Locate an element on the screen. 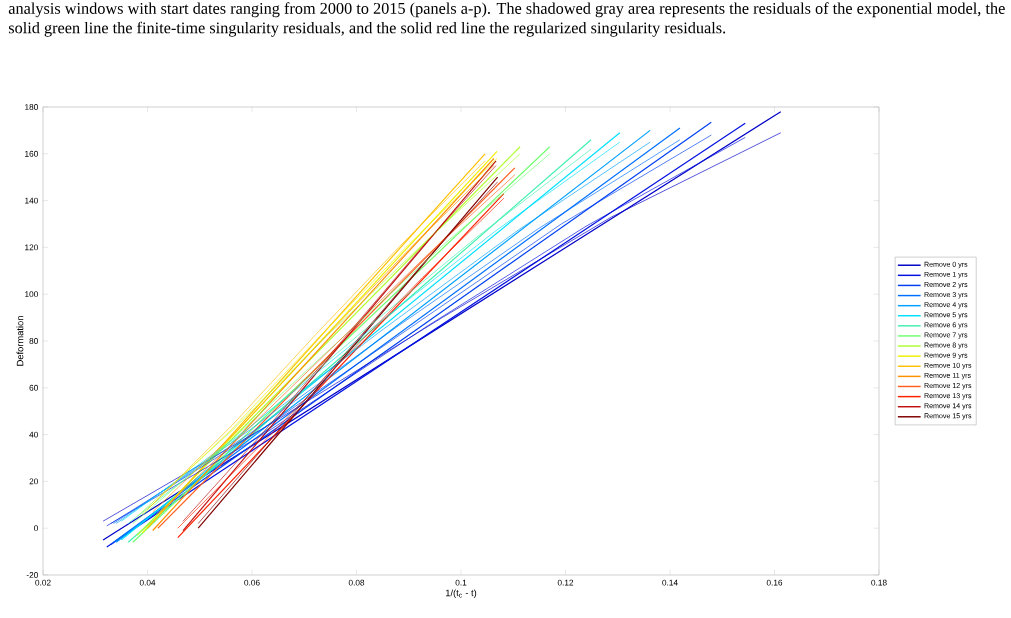 The width and height of the screenshot is (1011, 618). y-tick-label: 180 is located at coordinates (31, 107).